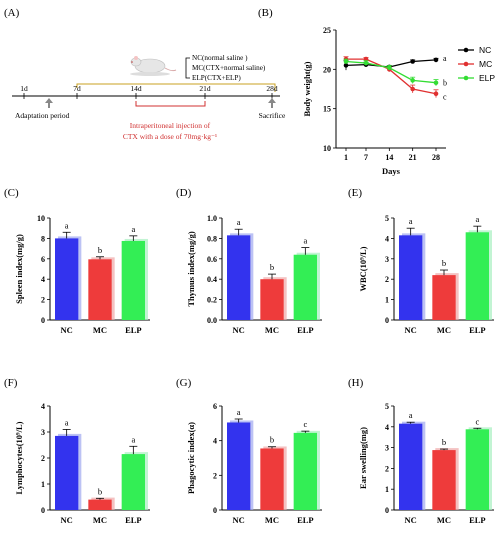  Describe the element at coordinates (191, 458) in the screenshot. I see `y-axis-label: Phagocytic index(α)` at that location.